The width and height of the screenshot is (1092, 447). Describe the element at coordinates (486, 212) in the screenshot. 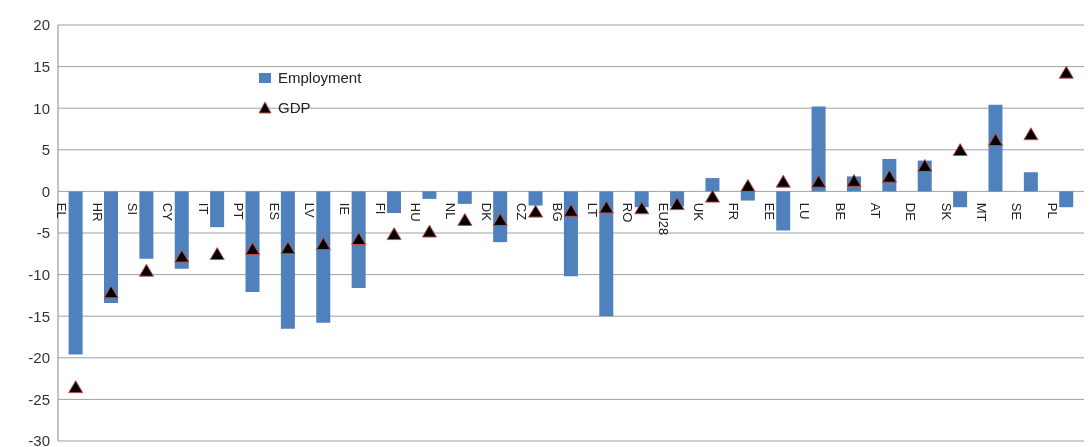

I see `x-tick-label: DK` at that location.